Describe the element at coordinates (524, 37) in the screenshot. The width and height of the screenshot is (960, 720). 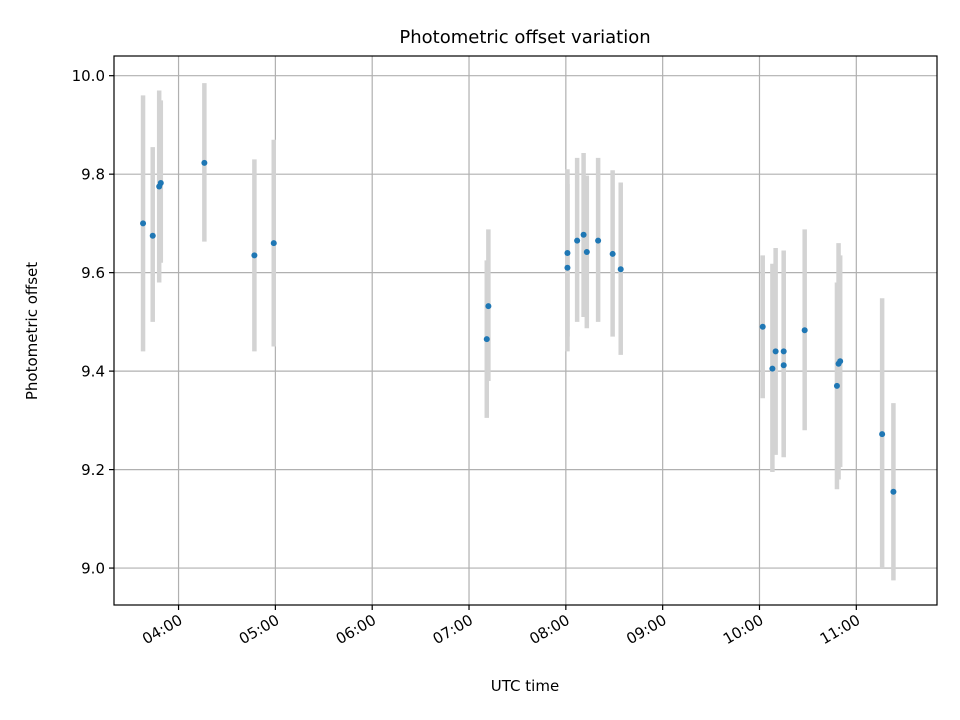
I see `chart-title: Photometric offset variation` at that location.